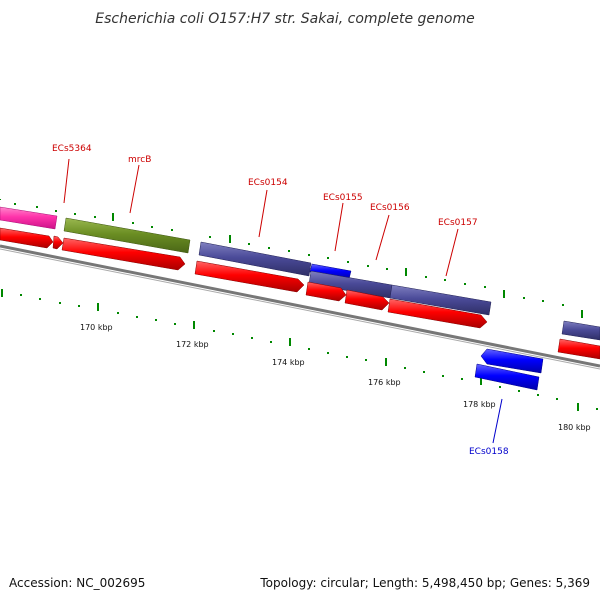 This screenshot has width=600, height=600. Describe the element at coordinates (96, 327) in the screenshot. I see `tick-label-170: 170 kbp` at that location.